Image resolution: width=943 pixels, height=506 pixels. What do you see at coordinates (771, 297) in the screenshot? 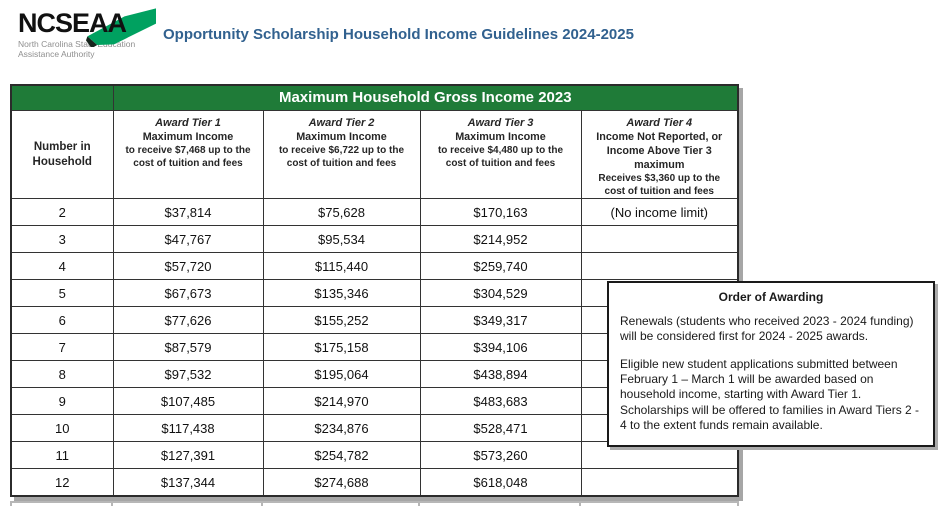
I see `order-box-title: Order of Awarding` at bounding box center [771, 297].